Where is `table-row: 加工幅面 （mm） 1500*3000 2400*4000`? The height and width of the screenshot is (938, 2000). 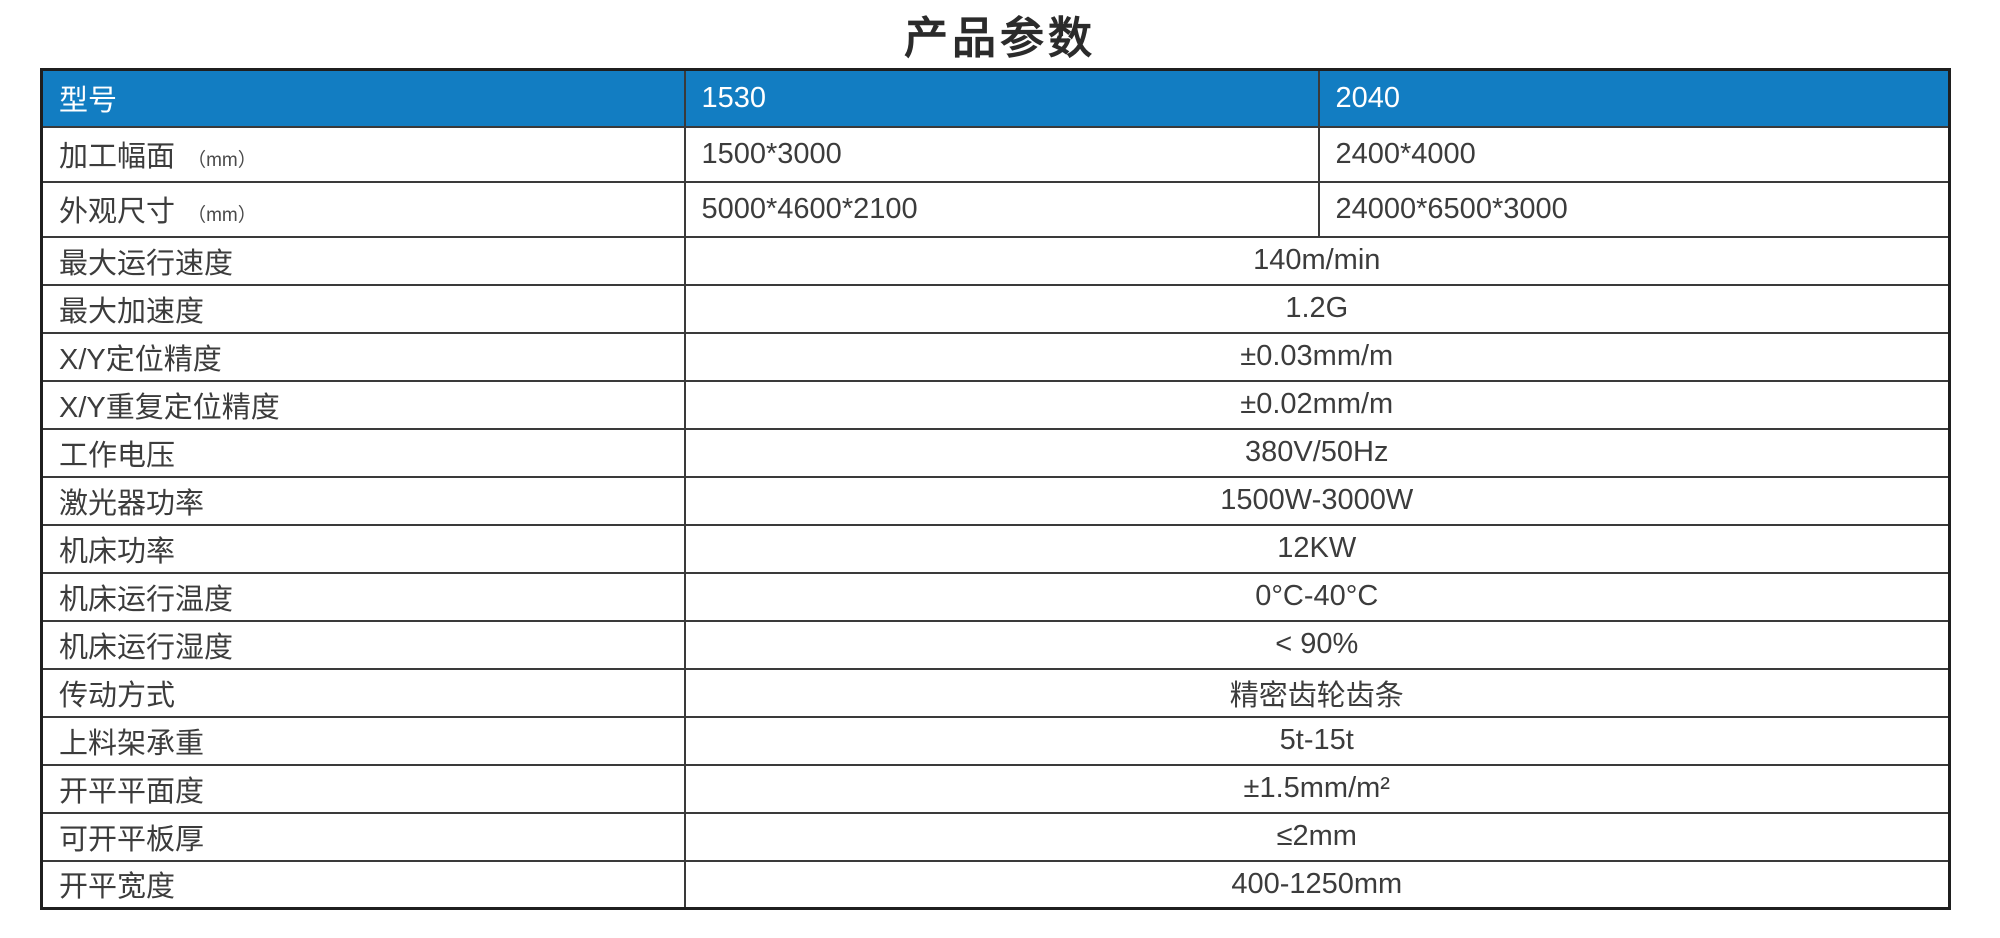 table-row: 加工幅面 （mm） 1500*3000 2400*4000 is located at coordinates (995, 154).